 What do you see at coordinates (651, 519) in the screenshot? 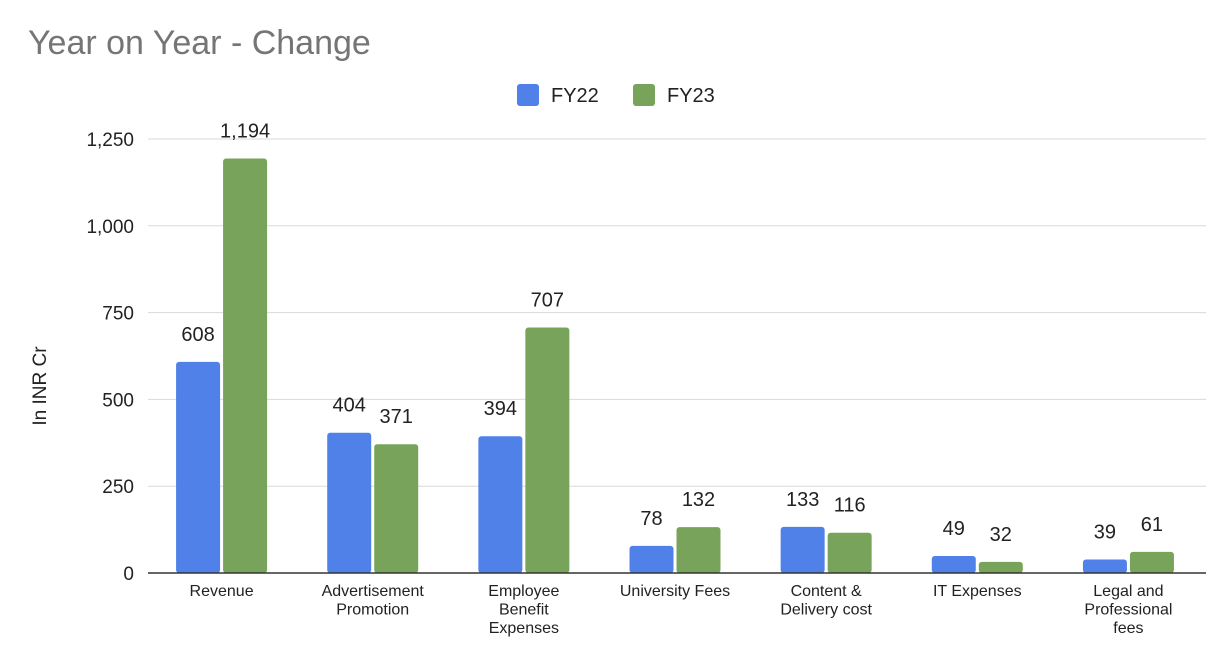
I see `data-label: 78` at bounding box center [651, 519].